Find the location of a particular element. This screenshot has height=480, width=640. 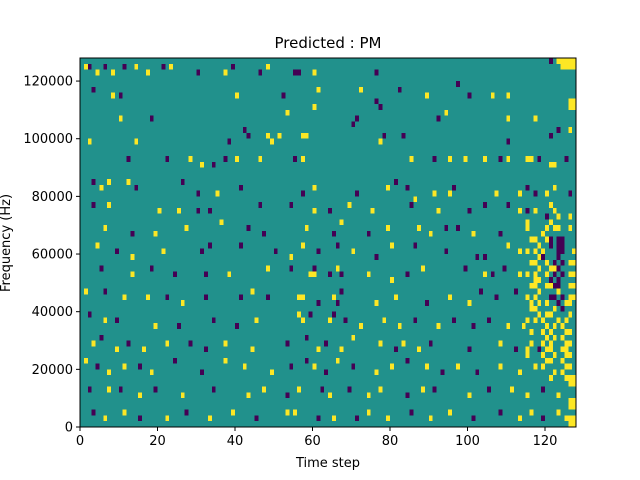

x-tick-label: 80 is located at coordinates (390, 441).